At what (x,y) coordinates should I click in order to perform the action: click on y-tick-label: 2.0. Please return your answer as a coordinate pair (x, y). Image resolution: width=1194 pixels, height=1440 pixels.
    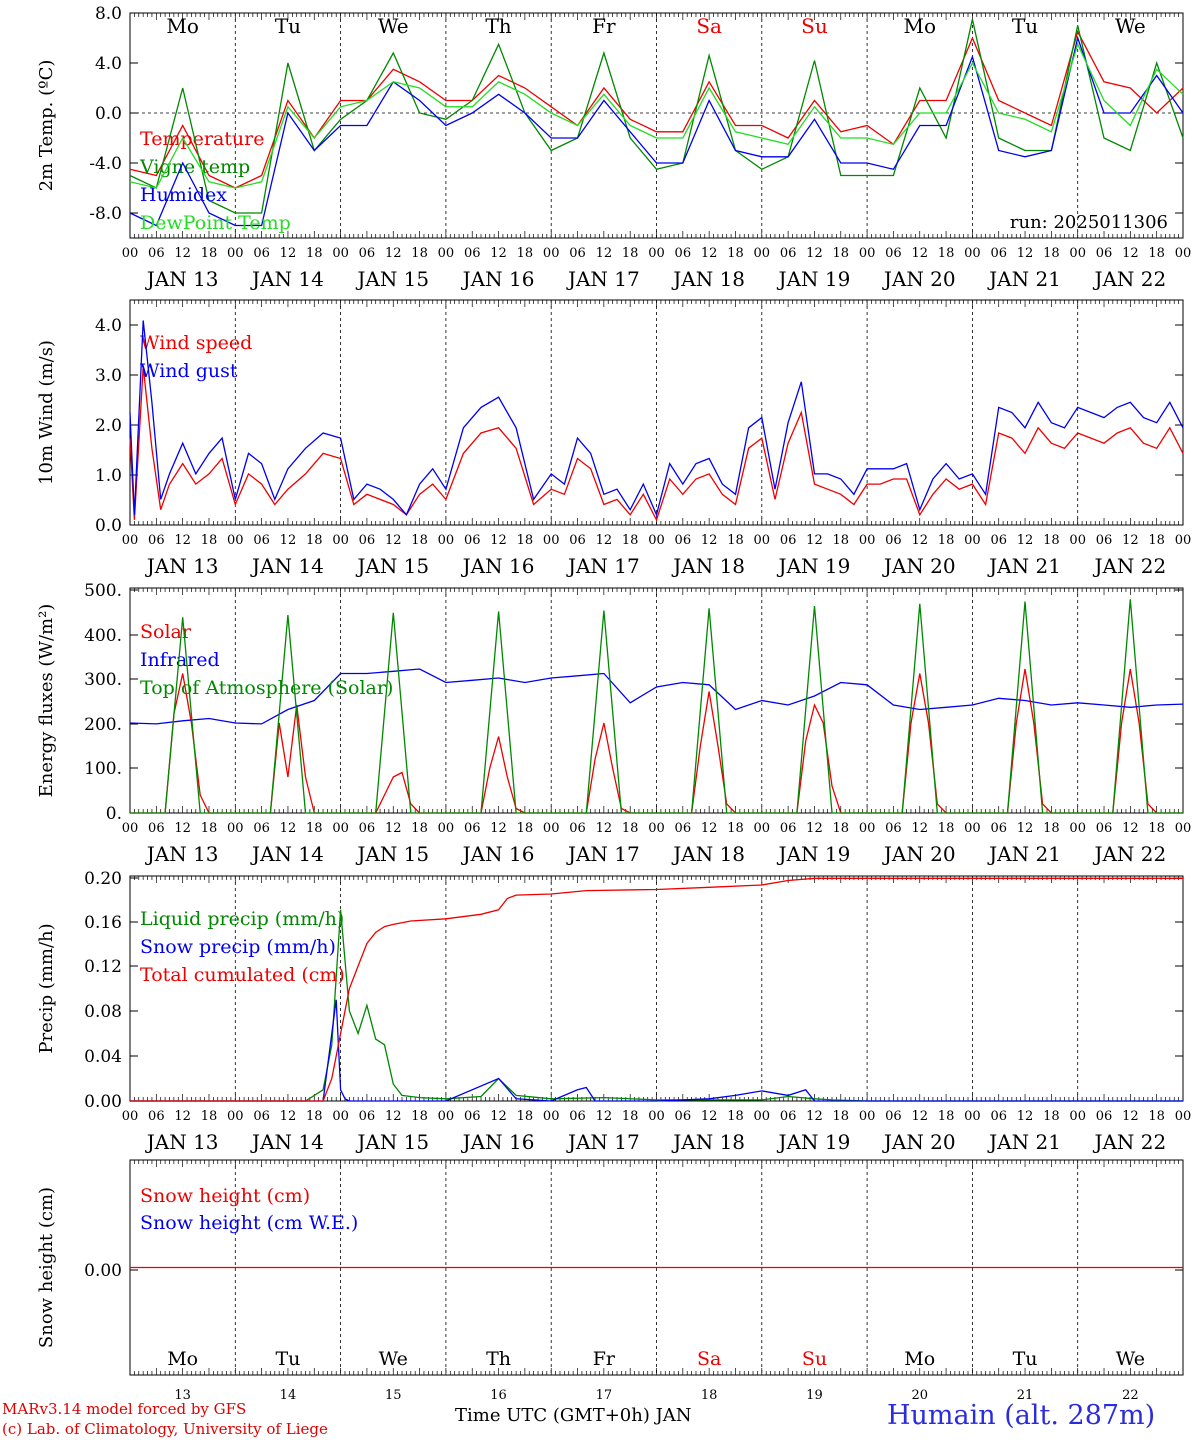
    Looking at the image, I should click on (108, 426).